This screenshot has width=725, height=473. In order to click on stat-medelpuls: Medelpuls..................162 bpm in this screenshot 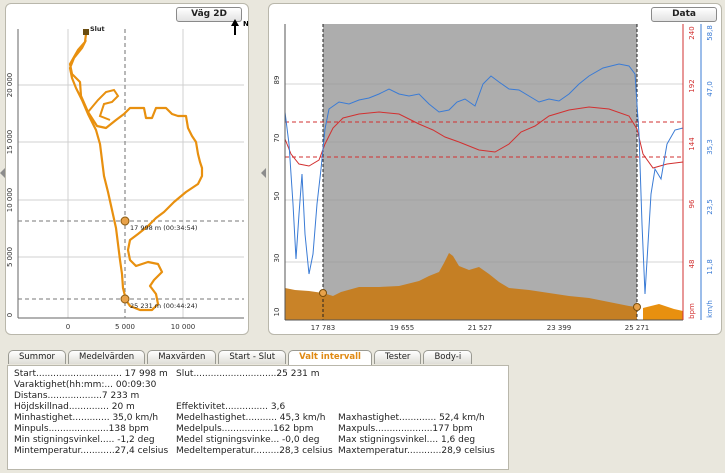, I will do `click(245, 429)`.